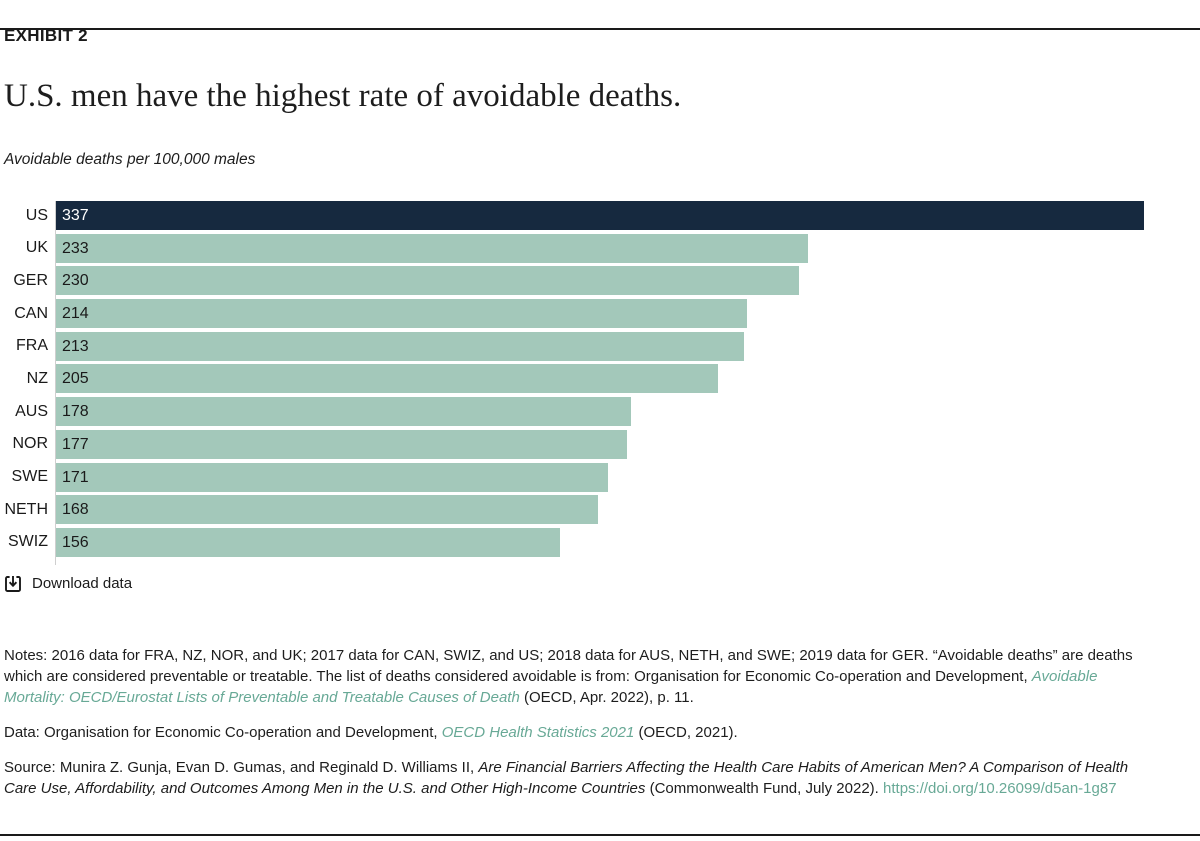  Describe the element at coordinates (75, 314) in the screenshot. I see `bar-value-can: 214` at that location.